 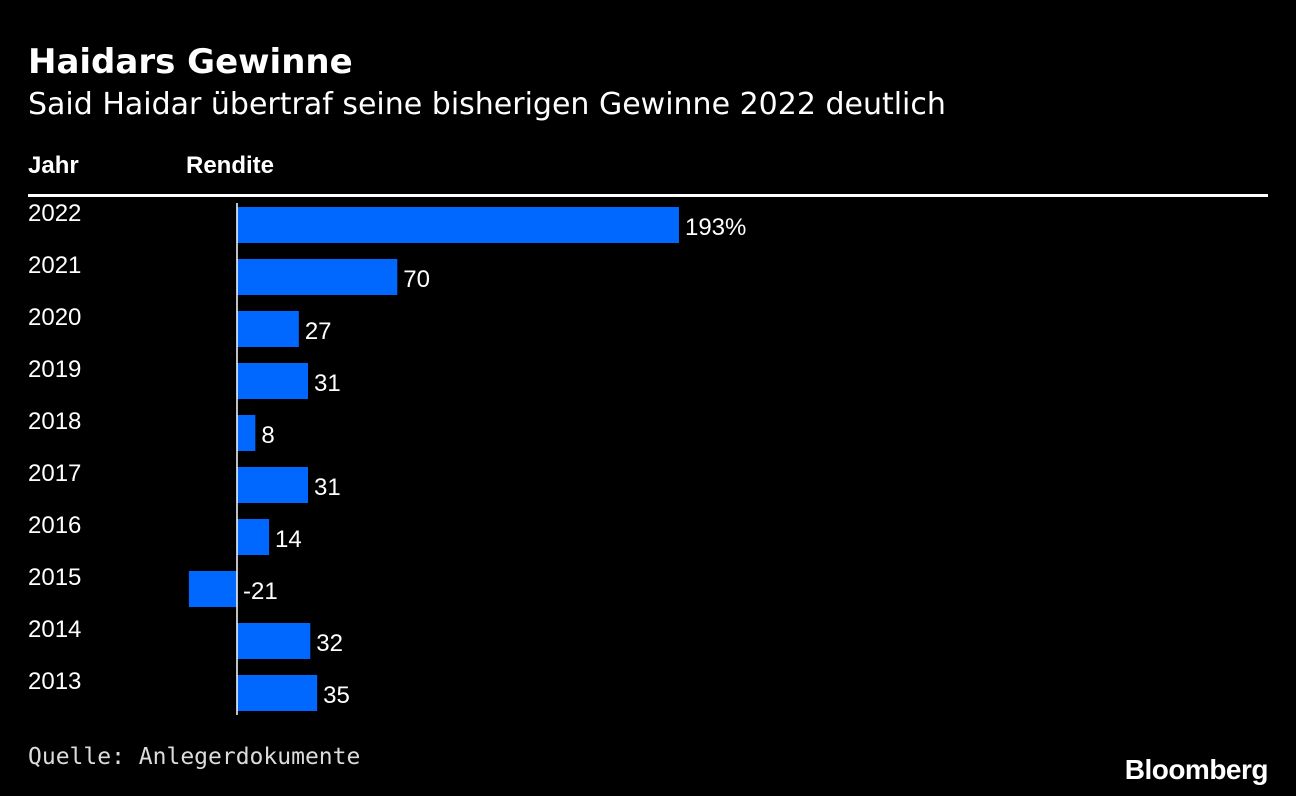 What do you see at coordinates (54, 681) in the screenshot?
I see `year-label: 2013` at bounding box center [54, 681].